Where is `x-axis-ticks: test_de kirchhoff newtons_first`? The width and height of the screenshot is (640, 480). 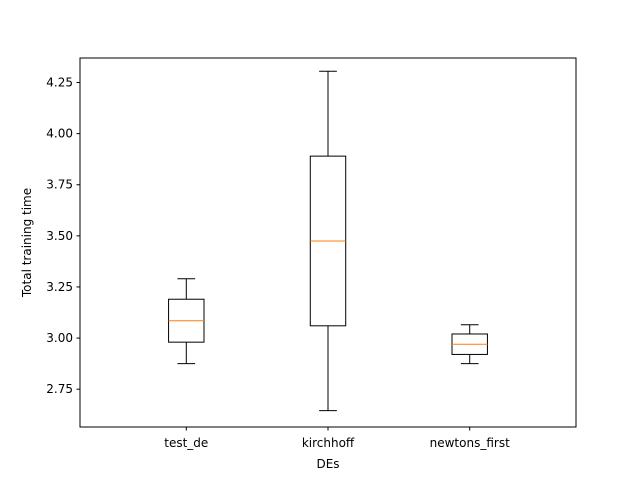 x-axis-ticks: test_de kirchhoff newtons_first is located at coordinates (337, 438).